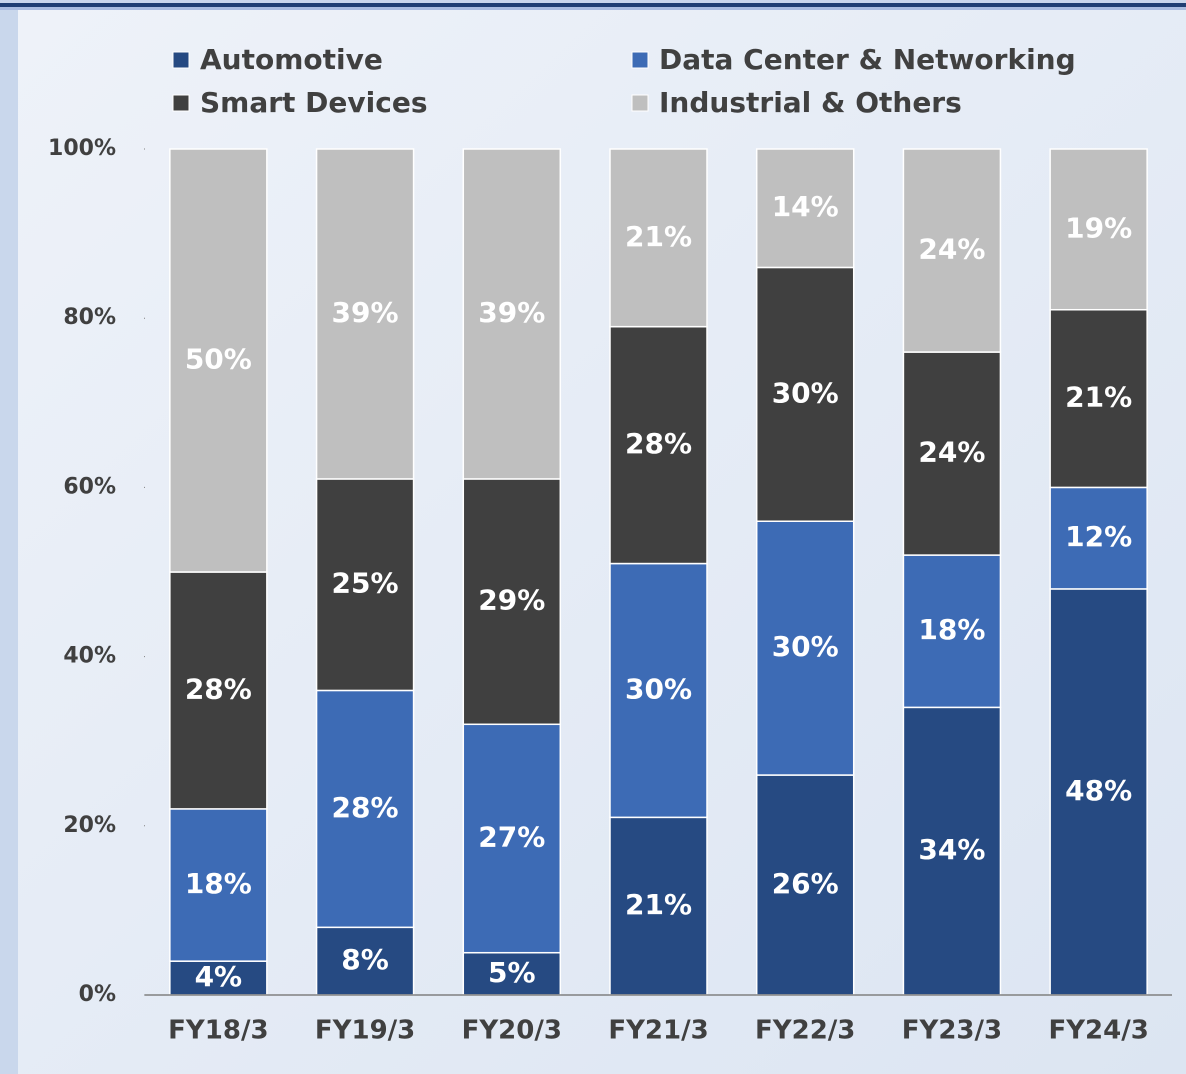  Describe the element at coordinates (952, 1031) in the screenshot. I see `x-tick-label: FY23/3` at that location.